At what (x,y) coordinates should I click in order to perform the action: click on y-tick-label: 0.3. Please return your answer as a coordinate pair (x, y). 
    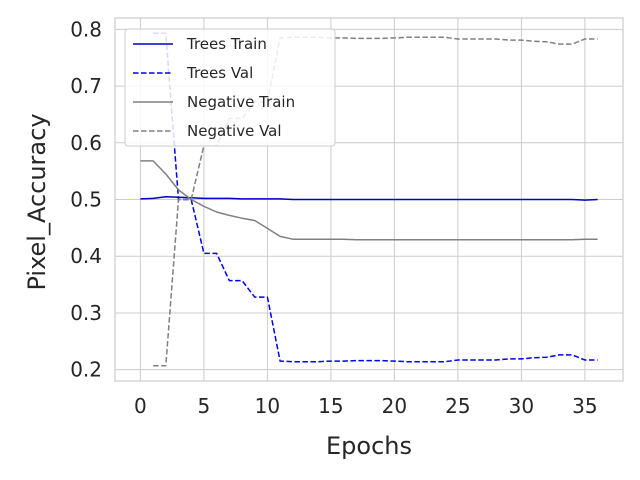
    Looking at the image, I should click on (86, 313).